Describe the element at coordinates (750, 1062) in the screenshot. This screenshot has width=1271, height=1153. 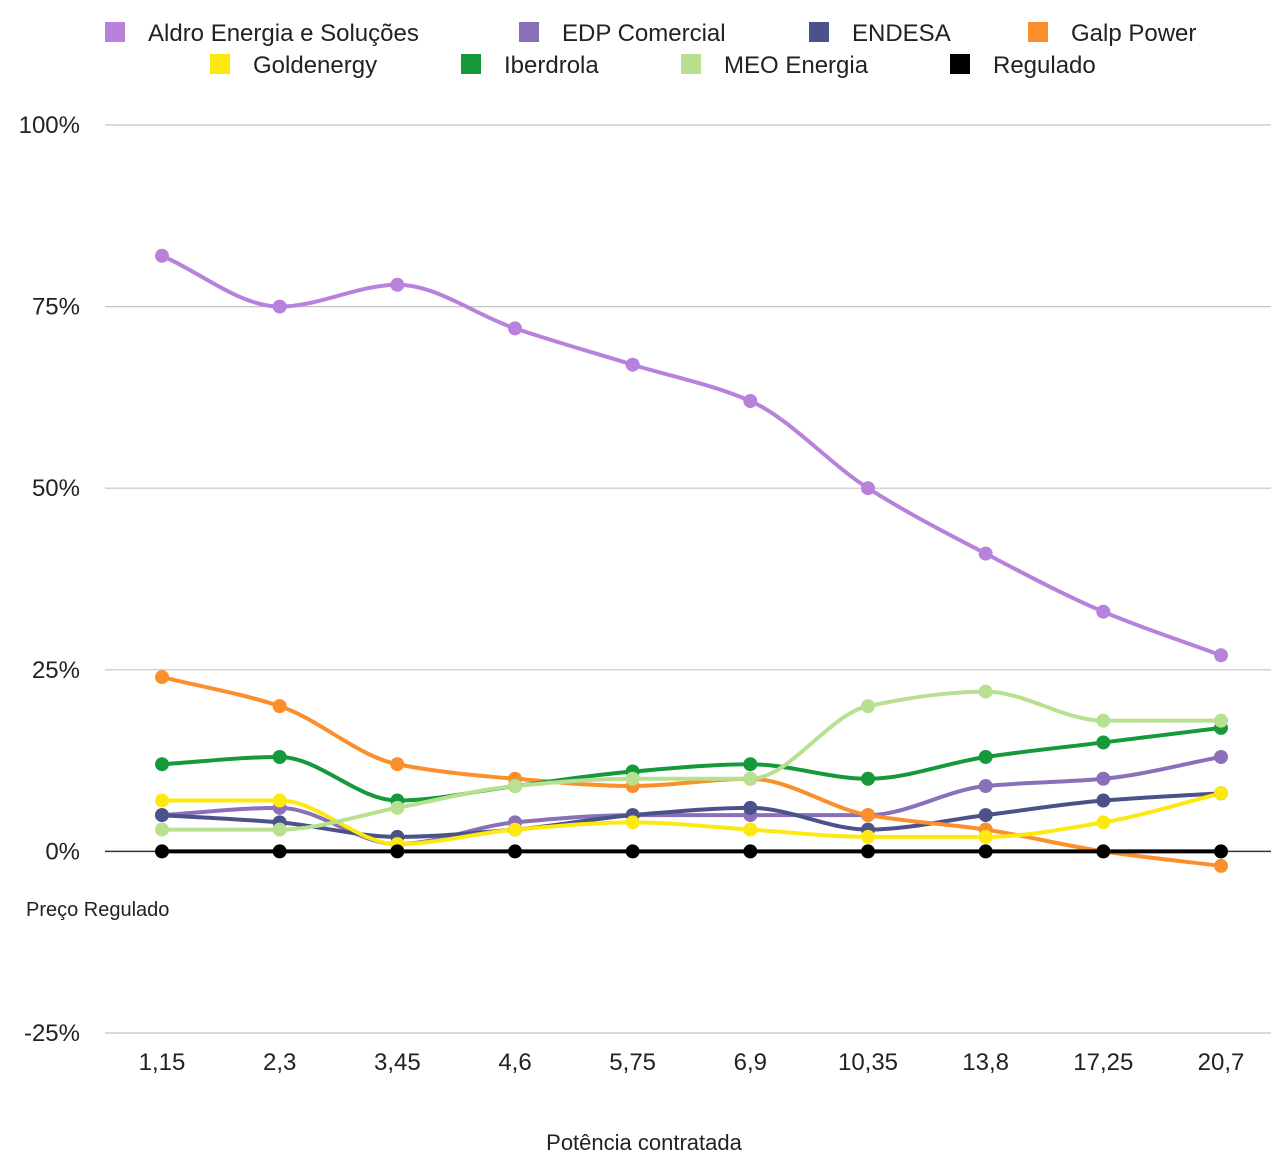
I see `x-tick-label: 6,9` at that location.